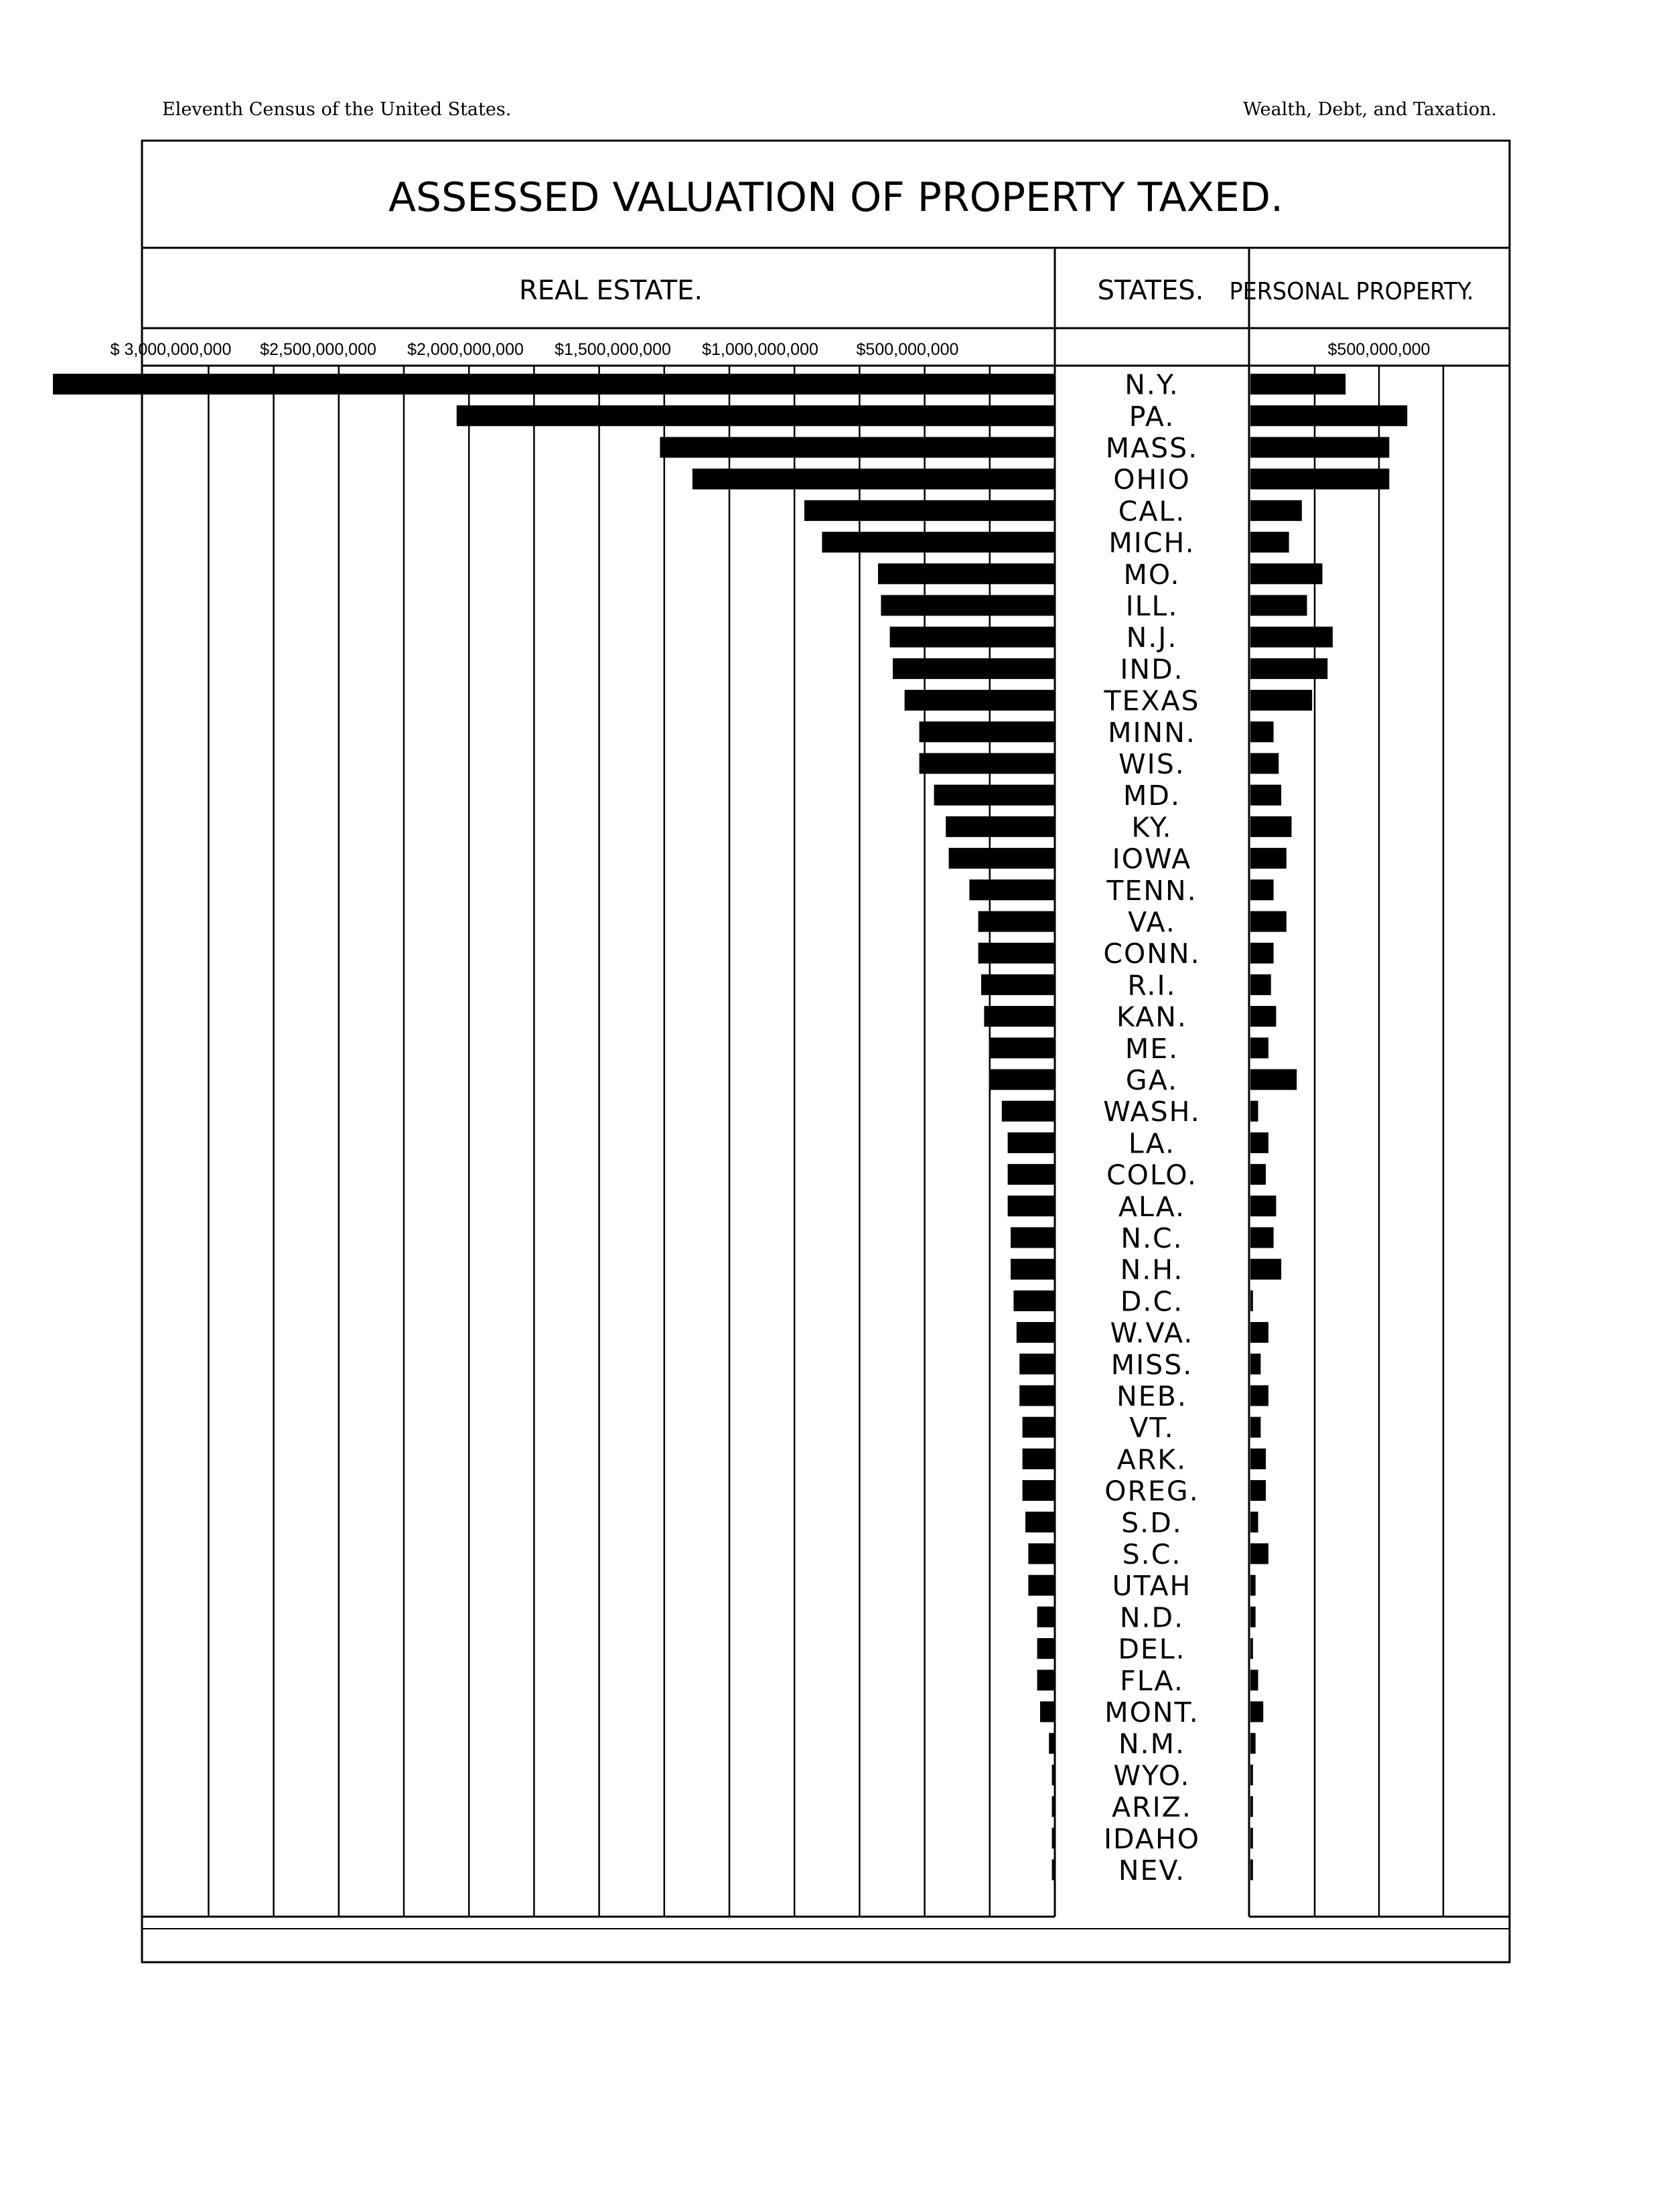 The image size is (1671, 2212). I want to click on running-head-right: Wealth, Debt, and Taxation., so click(1370, 109).